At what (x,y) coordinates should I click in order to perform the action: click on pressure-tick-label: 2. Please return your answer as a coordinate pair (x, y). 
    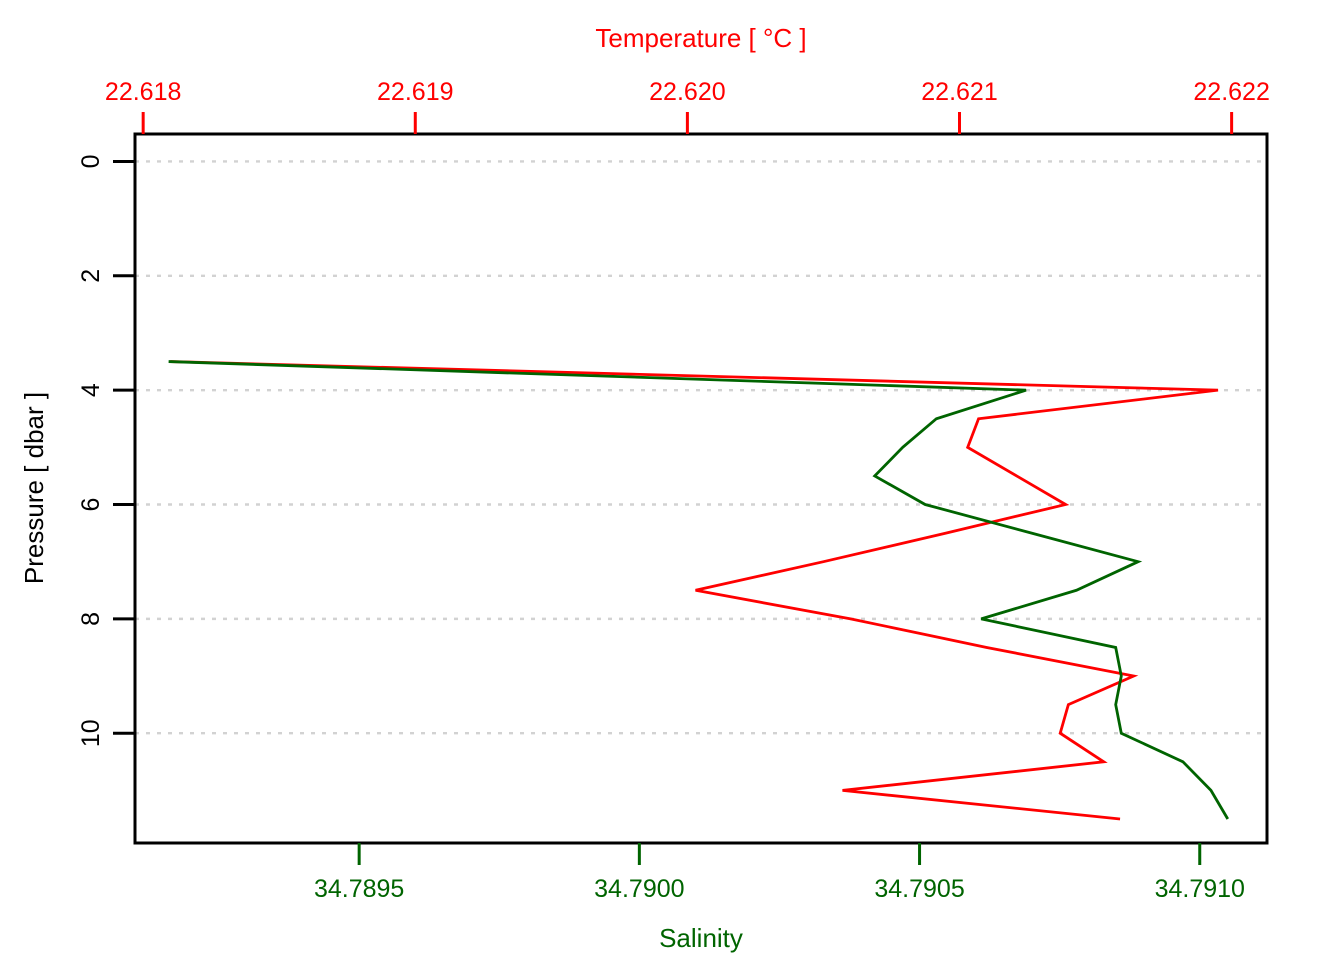
    Looking at the image, I should click on (91, 276).